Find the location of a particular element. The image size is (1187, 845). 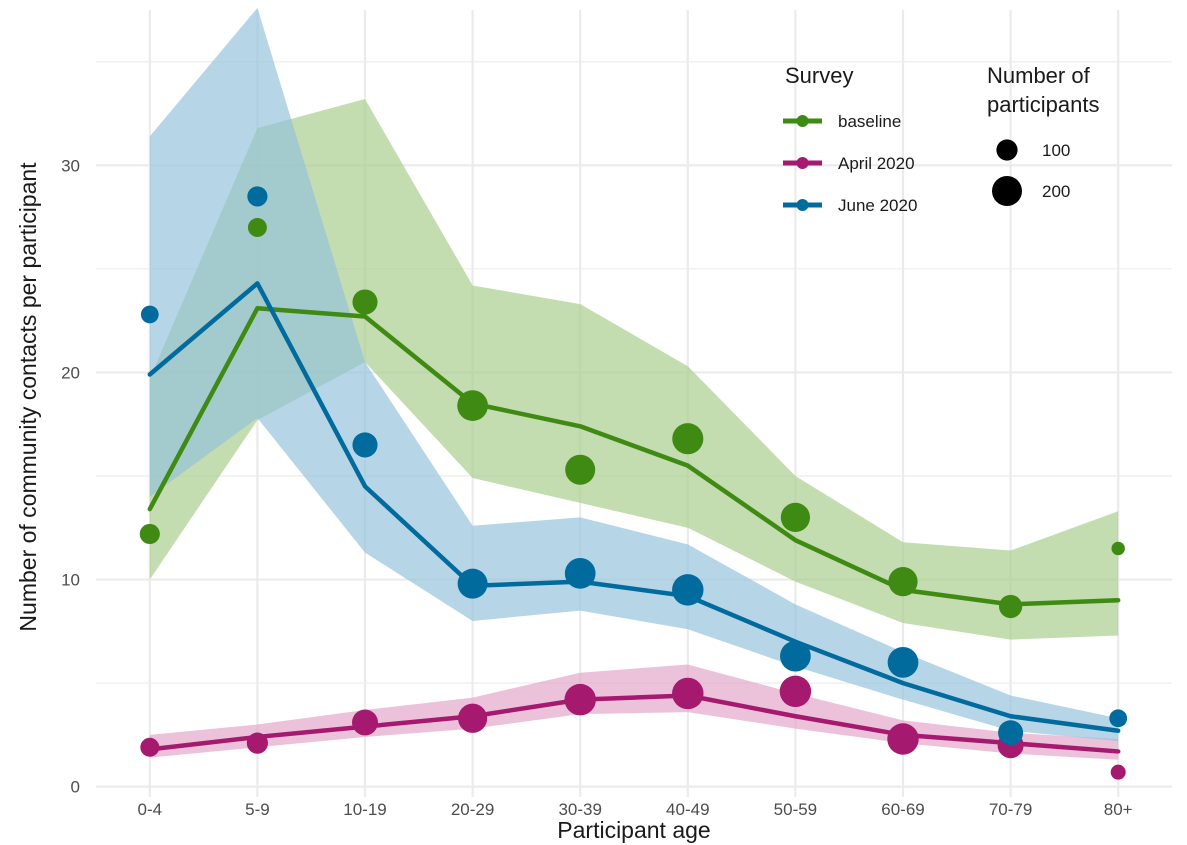

legend: Survey baseline April 2020 June 2020 is located at coordinates (850, 139).